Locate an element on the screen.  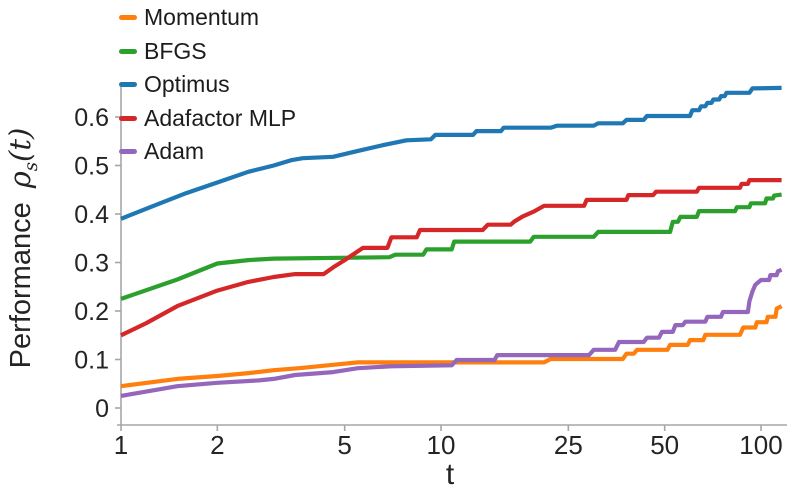
legend-swatch-momentum is located at coordinates (128, 18).